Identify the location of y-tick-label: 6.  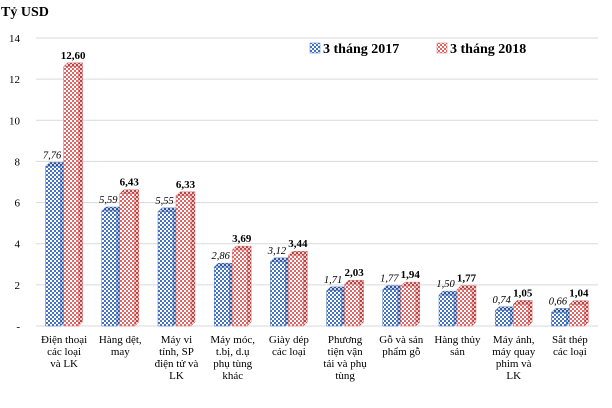
(18, 204).